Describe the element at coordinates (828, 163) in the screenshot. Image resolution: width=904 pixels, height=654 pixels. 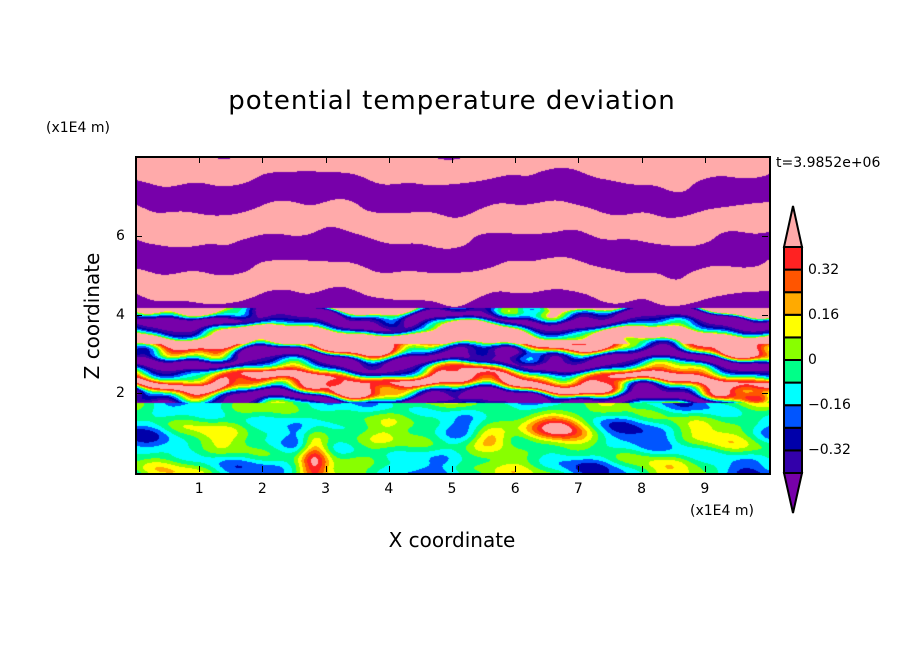
I see `time-label: t=3.9852e+06` at that location.